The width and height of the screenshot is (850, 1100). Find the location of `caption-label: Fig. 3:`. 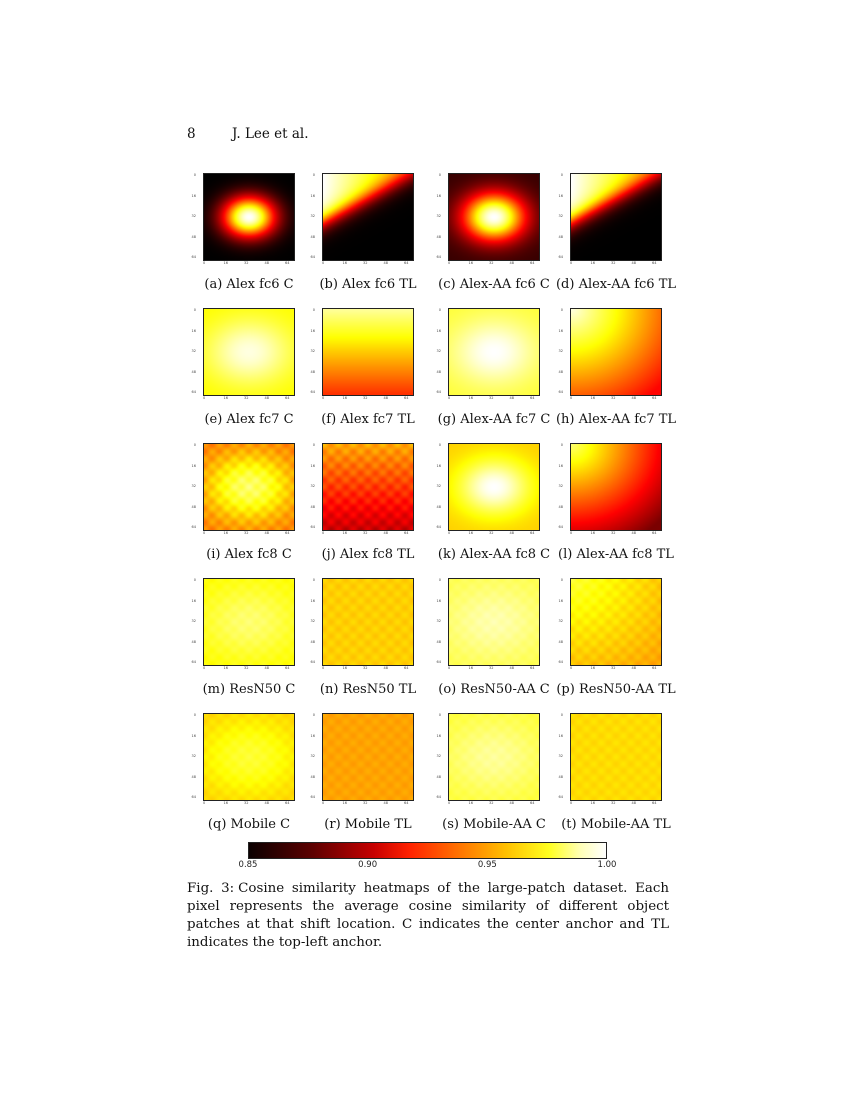

caption-label: Fig. 3: is located at coordinates (211, 888).